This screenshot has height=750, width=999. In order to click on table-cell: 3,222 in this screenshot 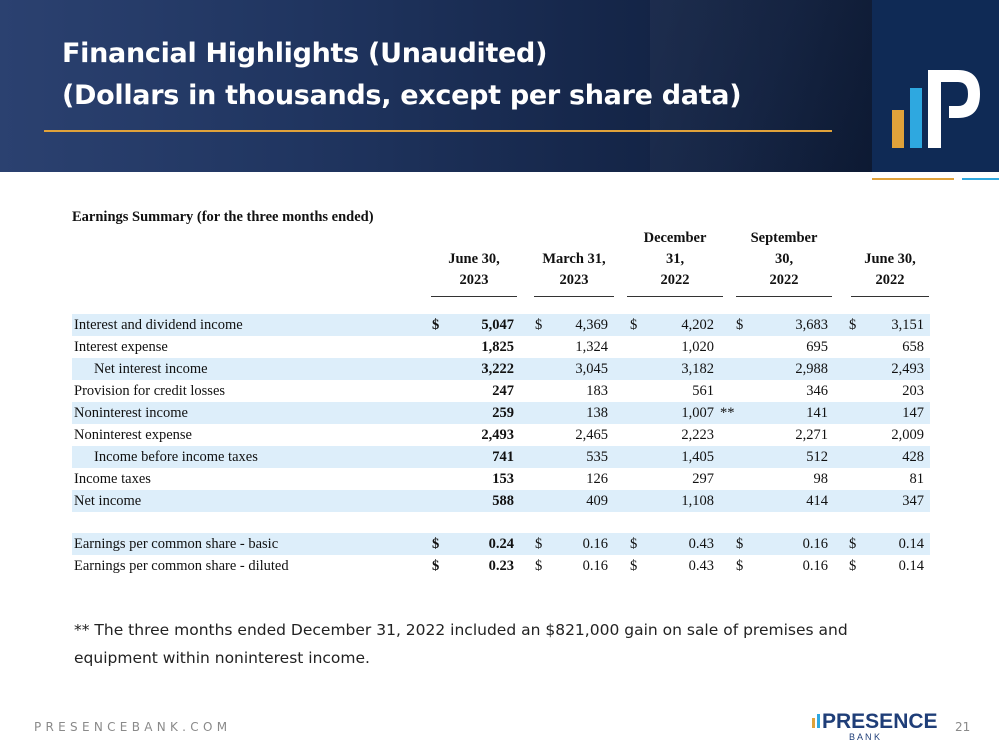, I will do `click(497, 369)`.